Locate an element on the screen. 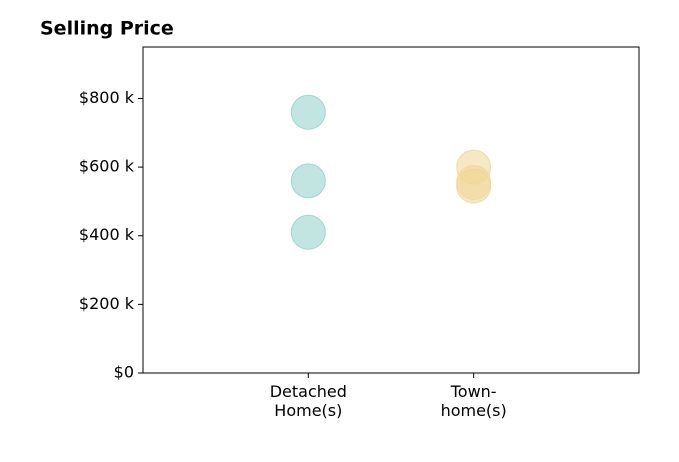 This screenshot has width=679, height=462. x-tick-label: Town-home(s) is located at coordinates (474, 401).